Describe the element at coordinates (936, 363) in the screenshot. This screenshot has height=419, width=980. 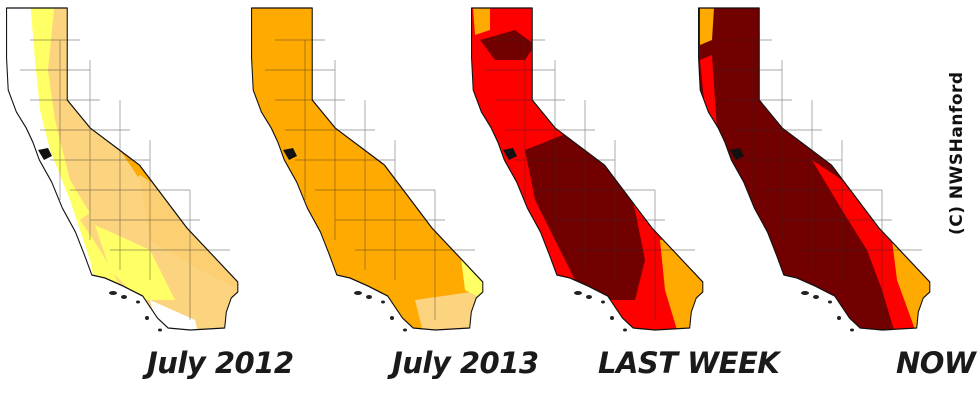
I see `panel-label-now: NOW` at that location.